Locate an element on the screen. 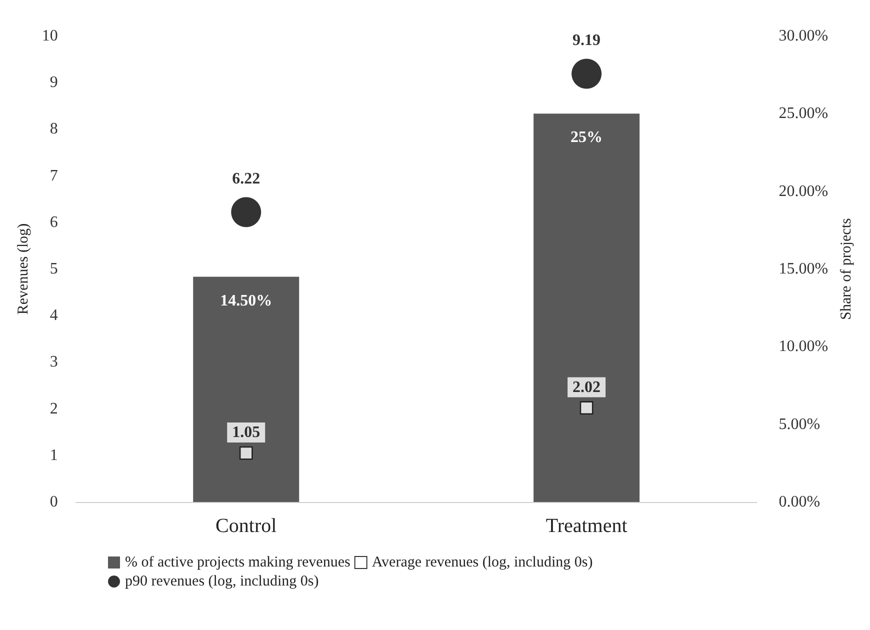  data-label: 25% is located at coordinates (586, 137).